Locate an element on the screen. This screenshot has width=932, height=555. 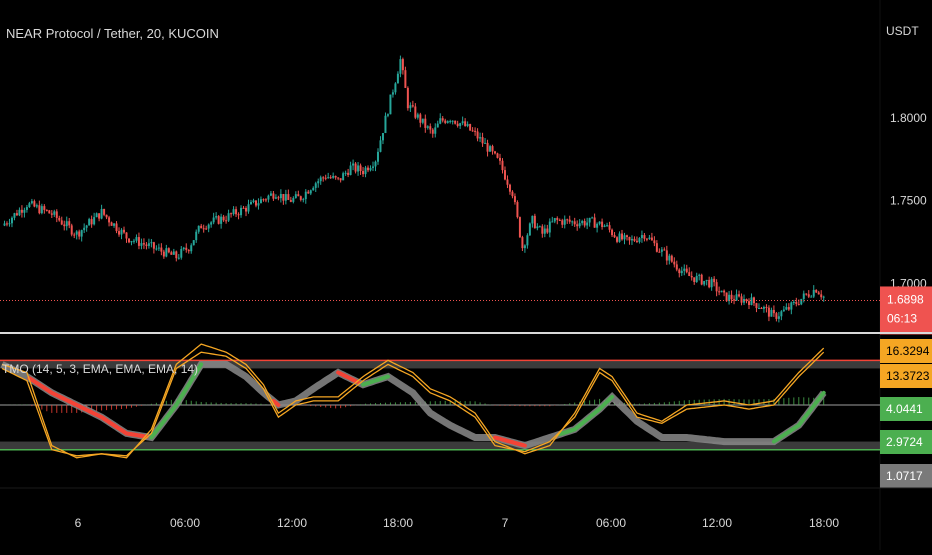
indicator-title: TMO (14, 5, 3, EMA, EMA, EMA, 14) is located at coordinates (100, 369).